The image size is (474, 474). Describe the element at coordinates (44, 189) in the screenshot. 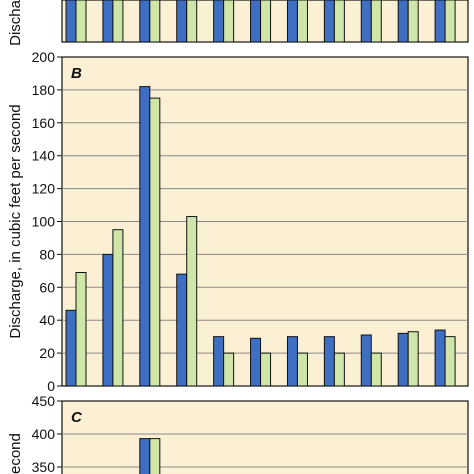

I see `panel-b-y-tick-label: 120` at that location.